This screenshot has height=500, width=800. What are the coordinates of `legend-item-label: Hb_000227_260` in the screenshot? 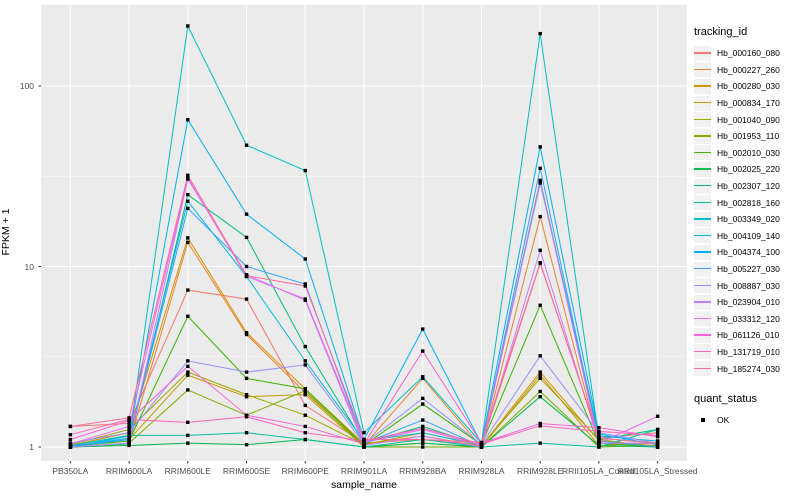 It's located at (748, 69).